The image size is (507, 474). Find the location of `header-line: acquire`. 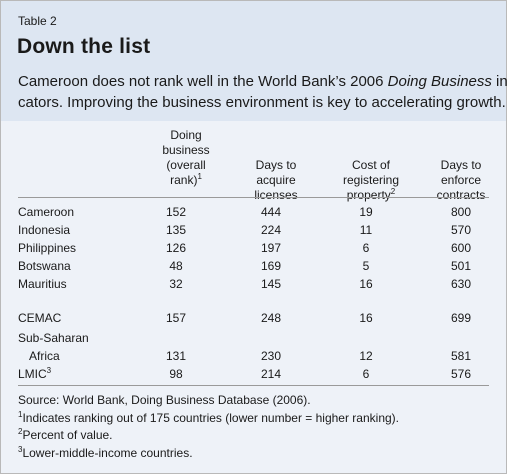

header-line: acquire is located at coordinates (276, 180).